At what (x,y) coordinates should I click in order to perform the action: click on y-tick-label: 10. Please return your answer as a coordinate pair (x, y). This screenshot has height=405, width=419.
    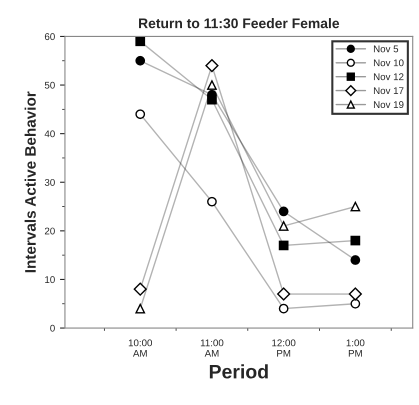
    Looking at the image, I should click on (50, 280).